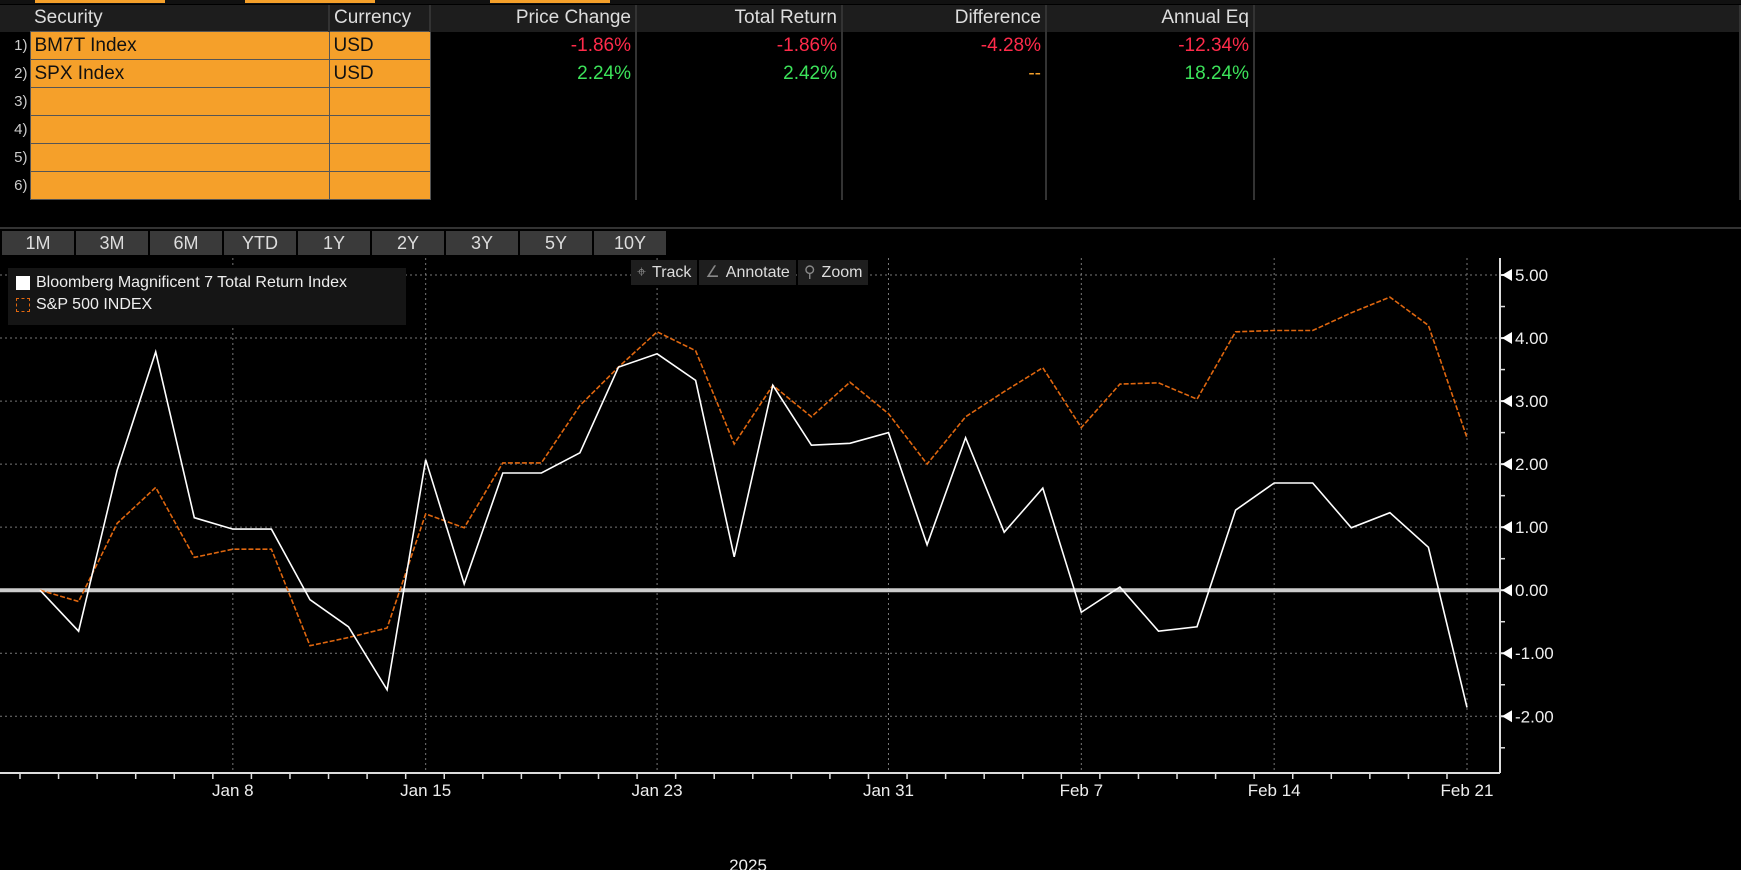  What do you see at coordinates (642, 272) in the screenshot?
I see `crosshair-icon: ⌖` at bounding box center [642, 272].